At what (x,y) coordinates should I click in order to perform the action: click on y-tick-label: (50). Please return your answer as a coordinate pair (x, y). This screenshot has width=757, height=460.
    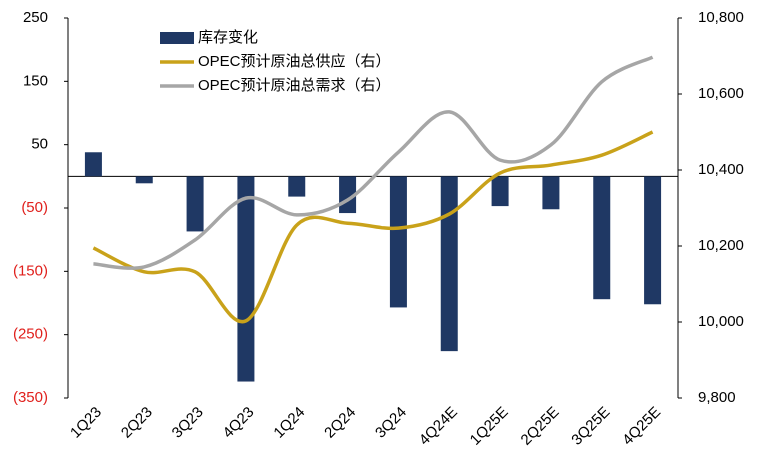
    Looking at the image, I should click on (34, 207).